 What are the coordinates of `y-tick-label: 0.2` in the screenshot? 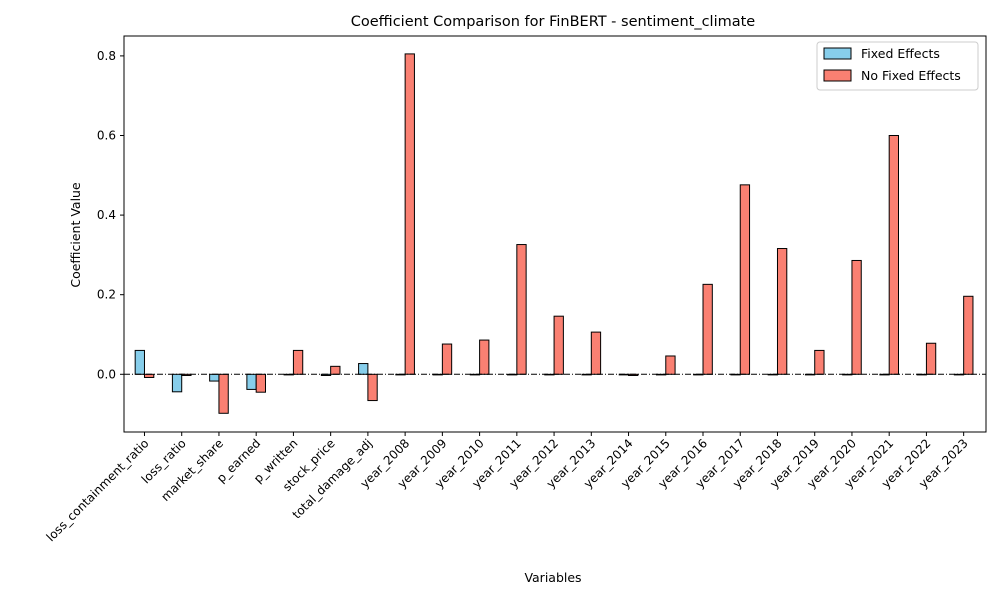 It's located at (106, 295).